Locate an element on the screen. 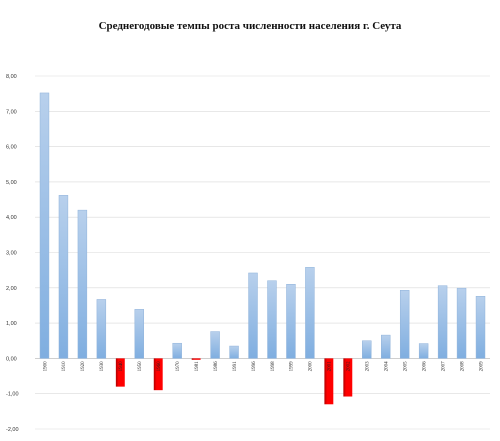 The width and height of the screenshot is (500, 441). x-tick-label: 2004 is located at coordinates (387, 366).